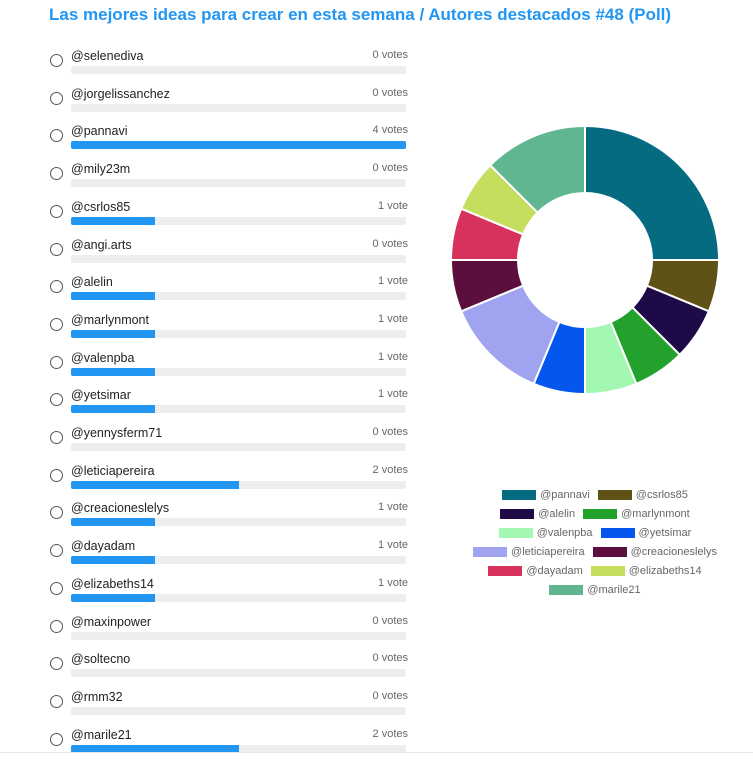 The image size is (753, 761). What do you see at coordinates (112, 583) in the screenshot?
I see `option-label: @elizabeths14` at bounding box center [112, 583].